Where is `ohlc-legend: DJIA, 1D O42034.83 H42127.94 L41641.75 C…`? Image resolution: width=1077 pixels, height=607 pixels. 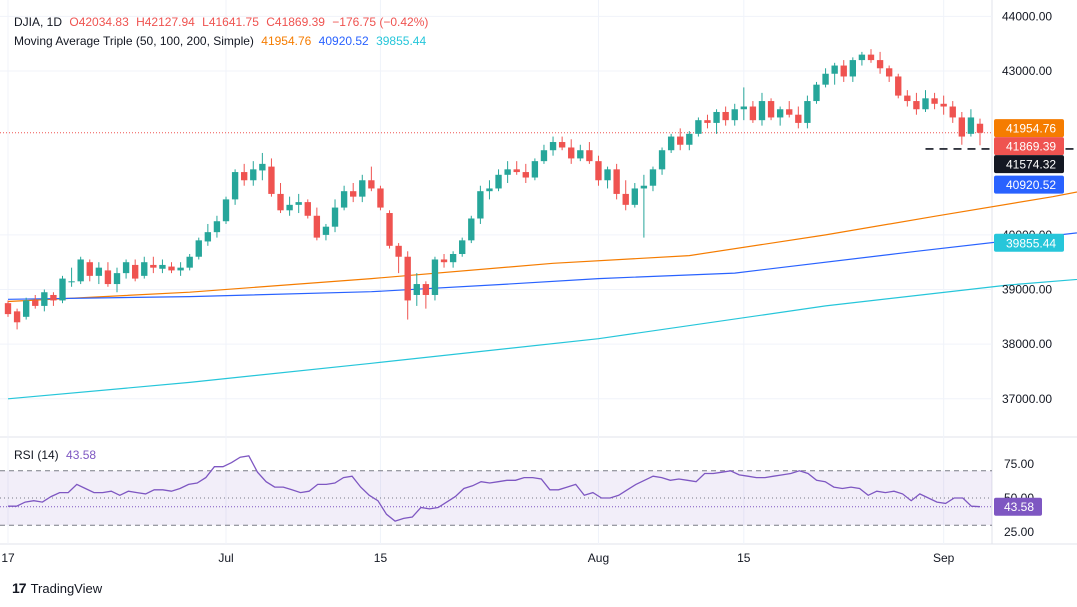
ohlc-legend: DJIA, 1D O42034.83 H42127.94 L41641.75 C… is located at coordinates (223, 22).